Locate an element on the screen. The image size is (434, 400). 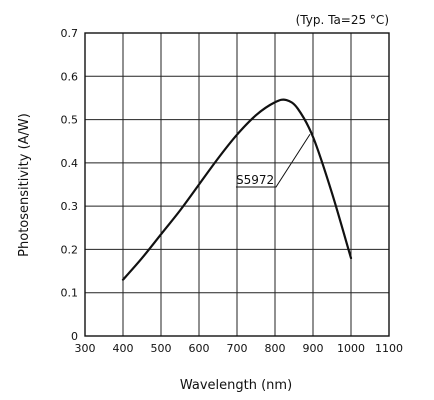
conditions-note: (Typ. Ta=25 °C) is located at coordinates (342, 20).